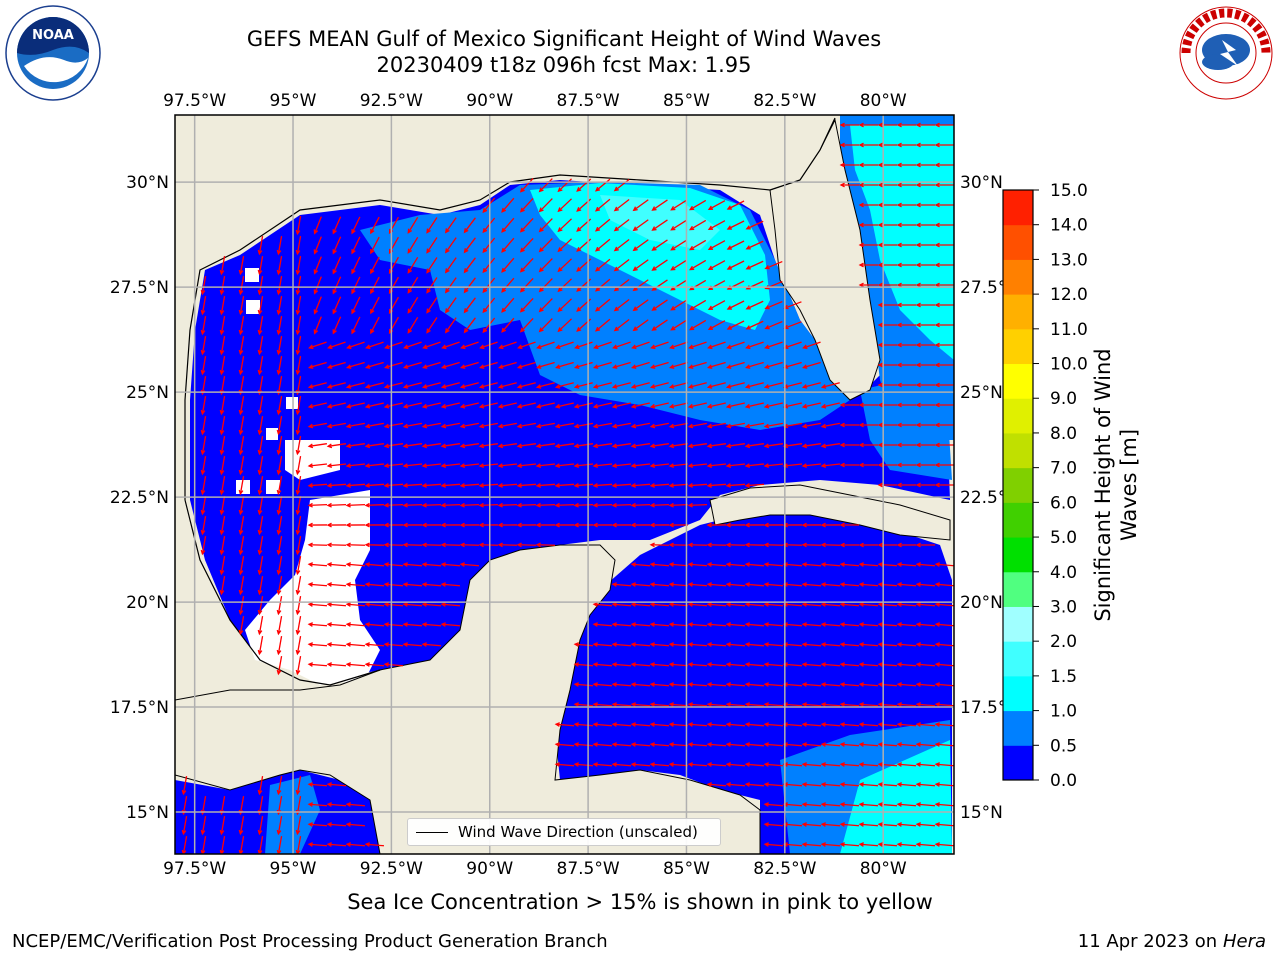 Image resolution: width=1280 pixels, height=960 pixels. I want to click on lat-tick-label-right: 25°N, so click(981, 393).